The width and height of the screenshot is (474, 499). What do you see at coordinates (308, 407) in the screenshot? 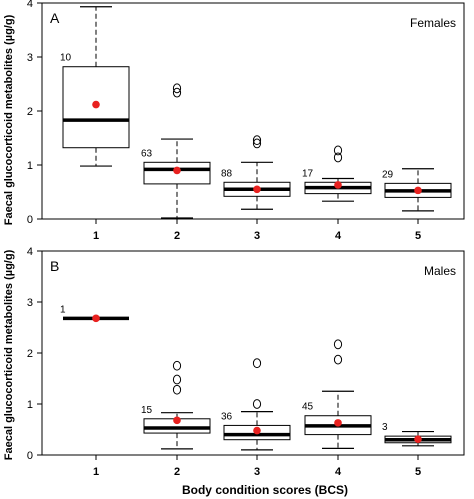
I see `sample-size-label: 45` at bounding box center [308, 407].